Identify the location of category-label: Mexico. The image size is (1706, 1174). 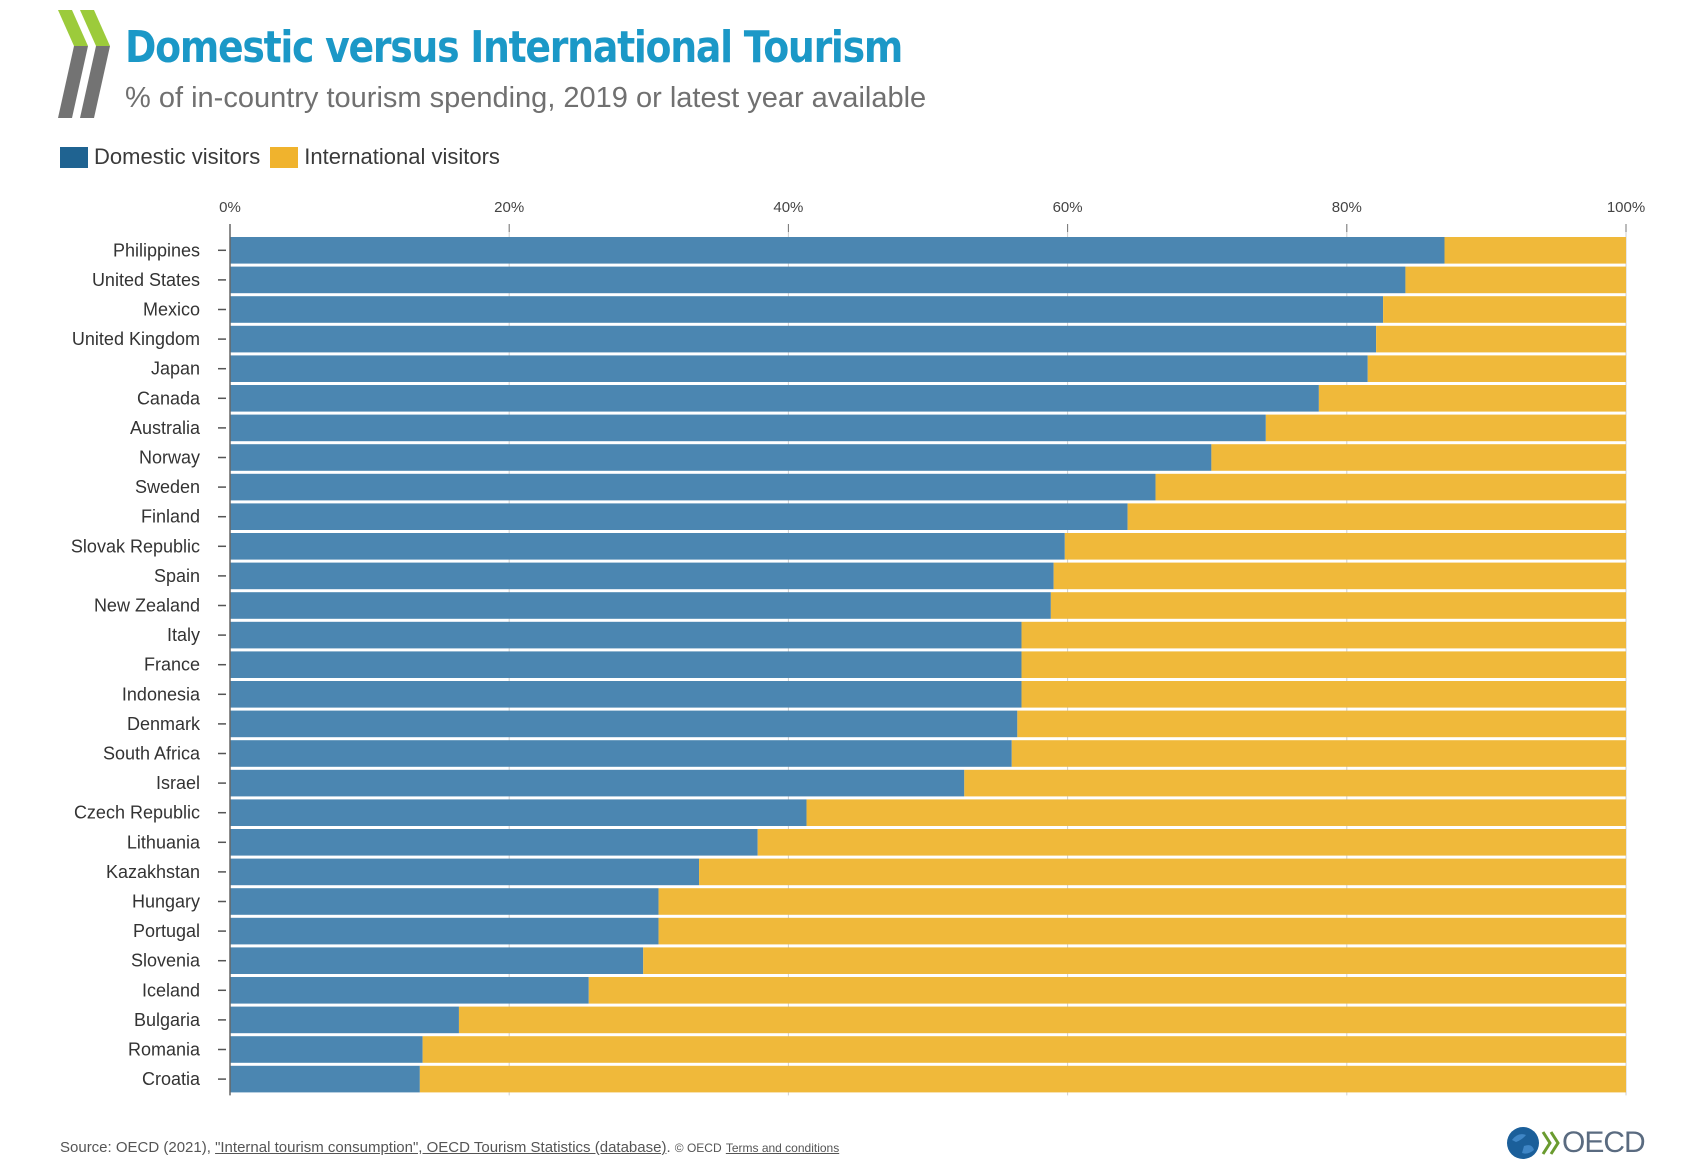
(171, 310).